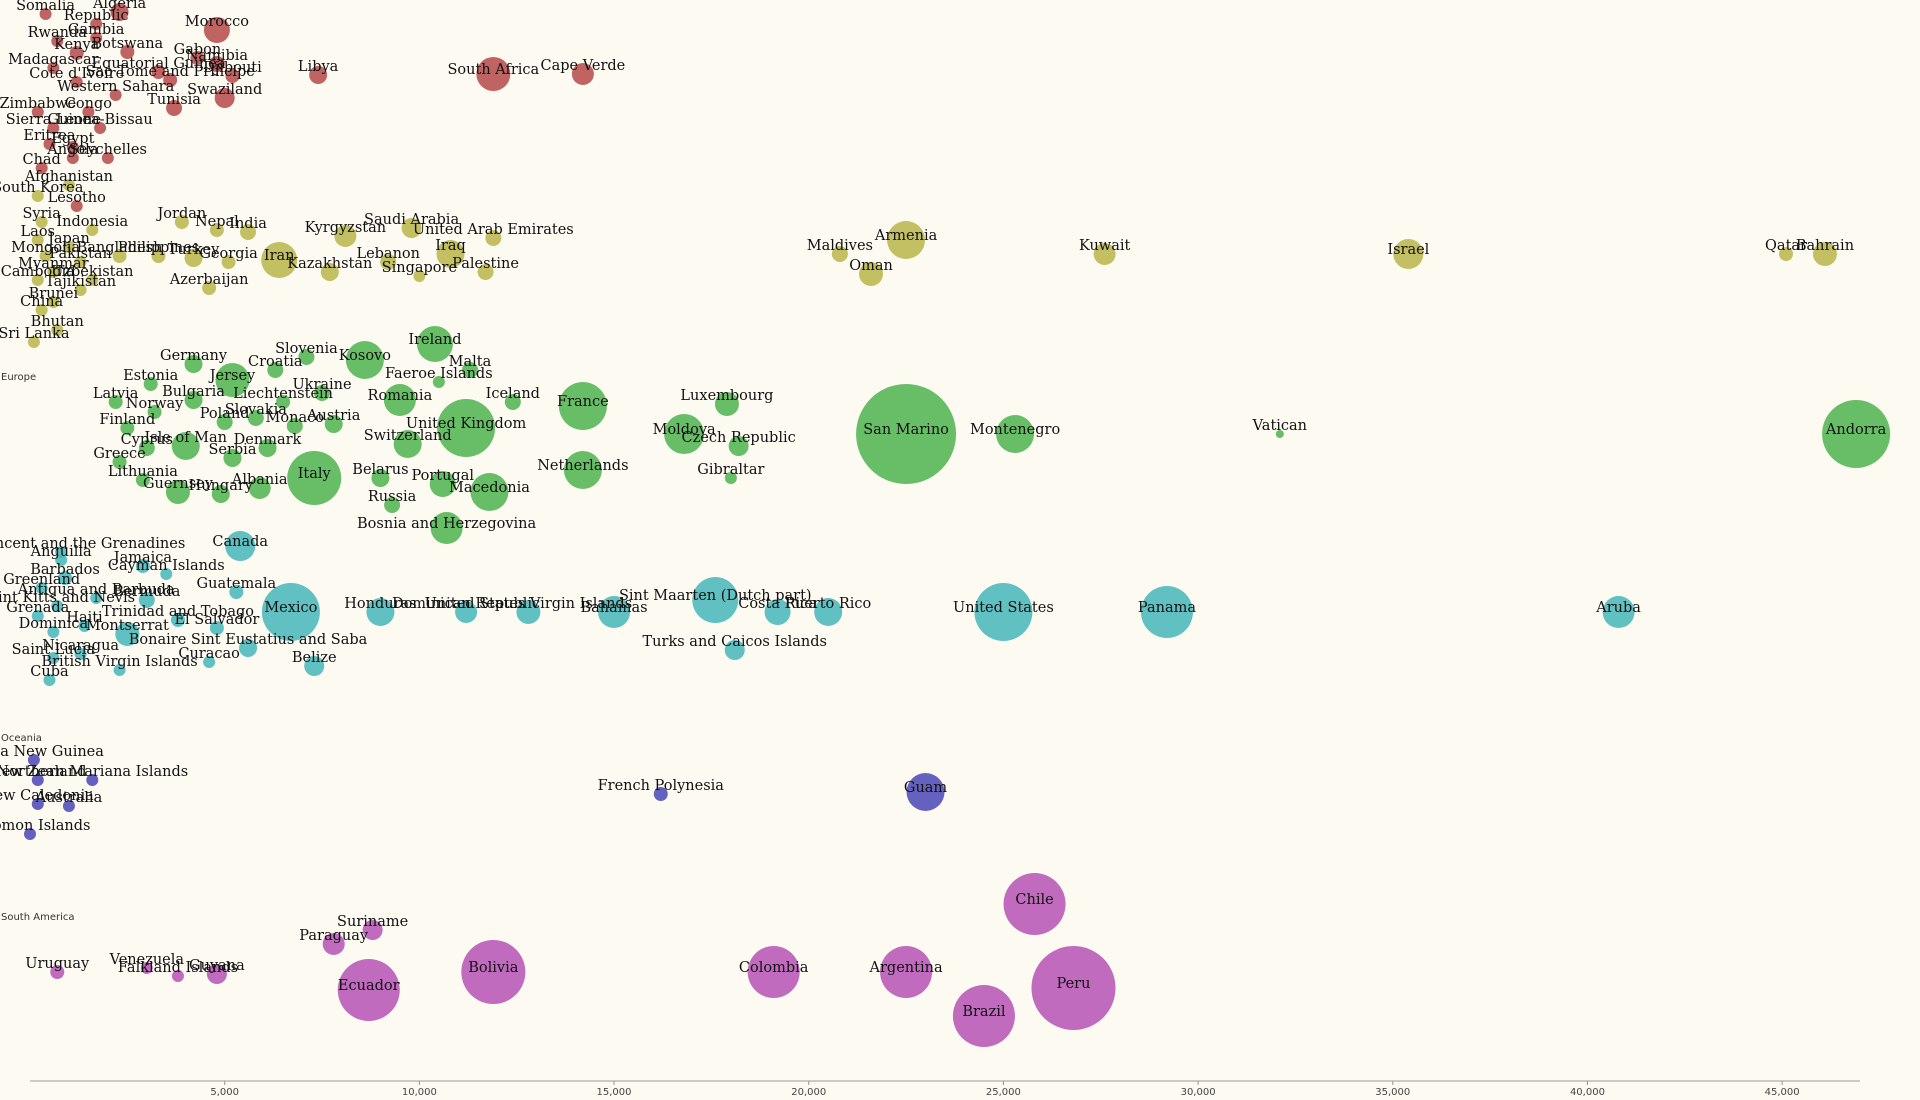 The height and width of the screenshot is (1100, 1920). Describe the element at coordinates (115, 95) in the screenshot. I see `bubble-western-sahara` at that location.